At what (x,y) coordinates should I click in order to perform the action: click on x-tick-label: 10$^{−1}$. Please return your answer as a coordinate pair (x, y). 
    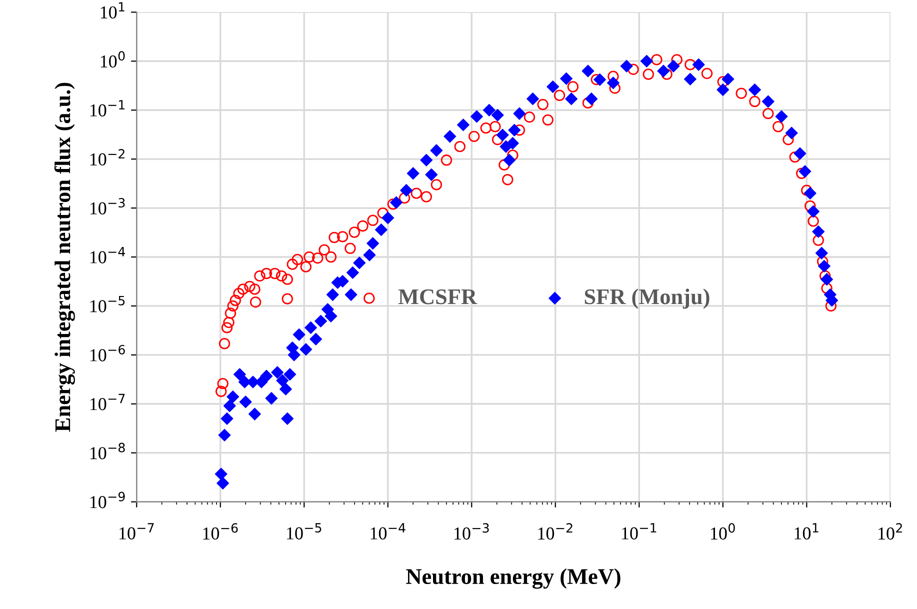
    Looking at the image, I should click on (639, 531).